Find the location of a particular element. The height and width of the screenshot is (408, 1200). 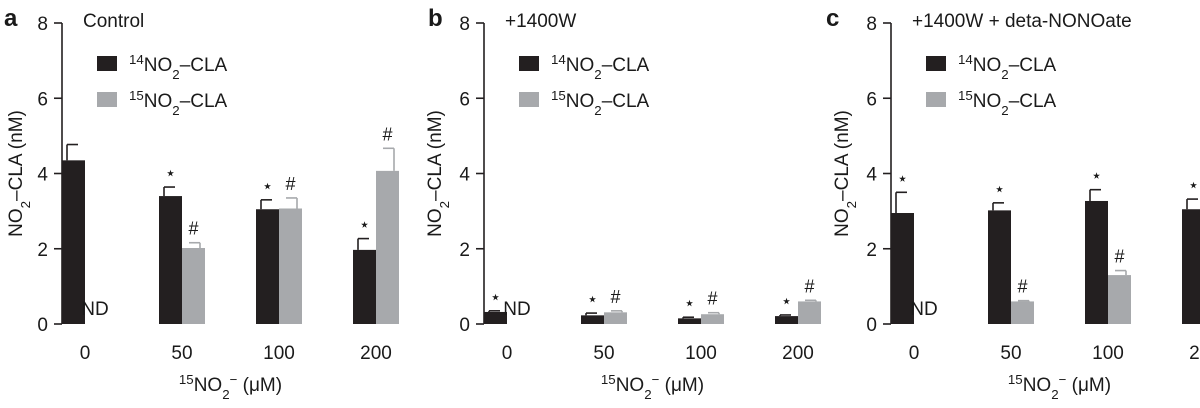

condition-title: Control is located at coordinates (113, 21).